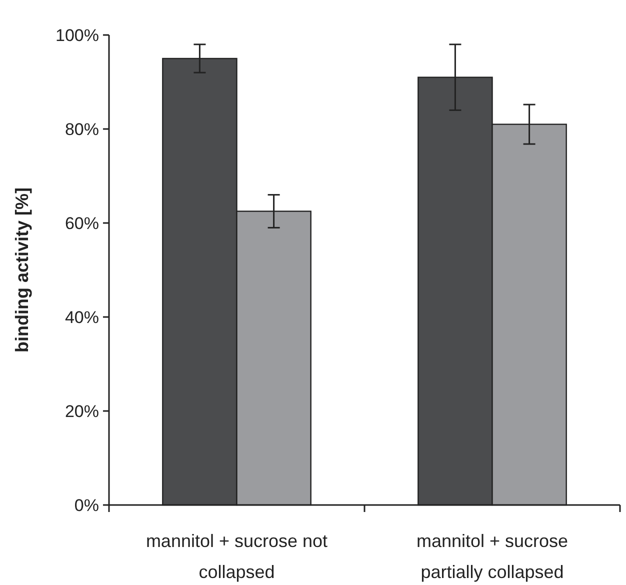 The image size is (626, 585). I want to click on y-tick-label: 100%, so click(77, 35).